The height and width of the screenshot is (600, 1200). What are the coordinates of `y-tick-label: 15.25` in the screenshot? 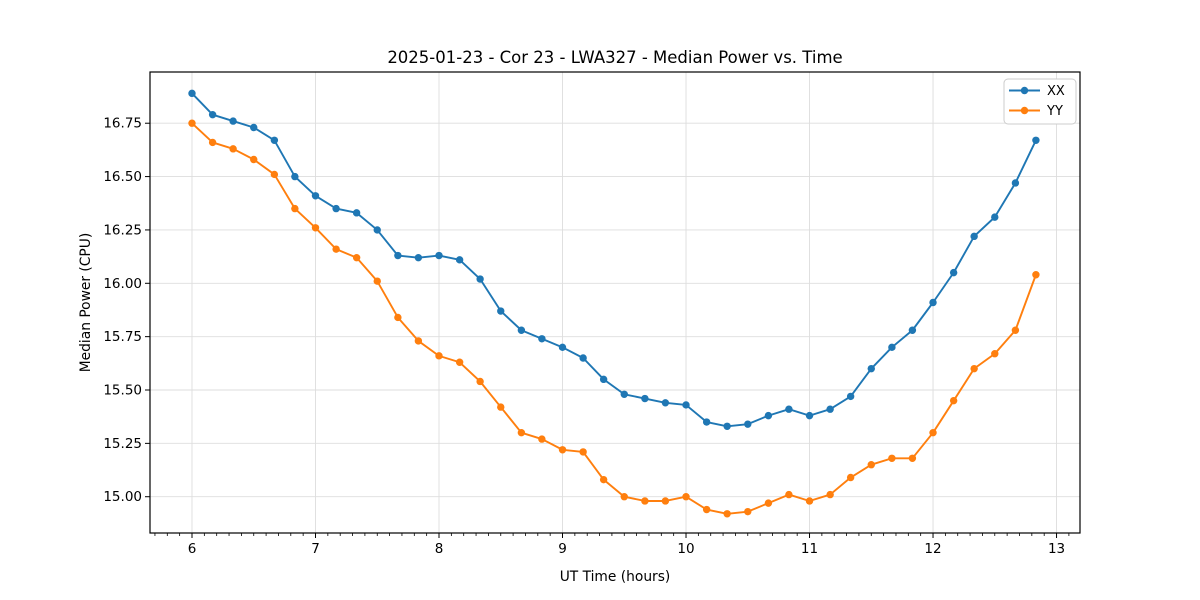 It's located at (122, 444).